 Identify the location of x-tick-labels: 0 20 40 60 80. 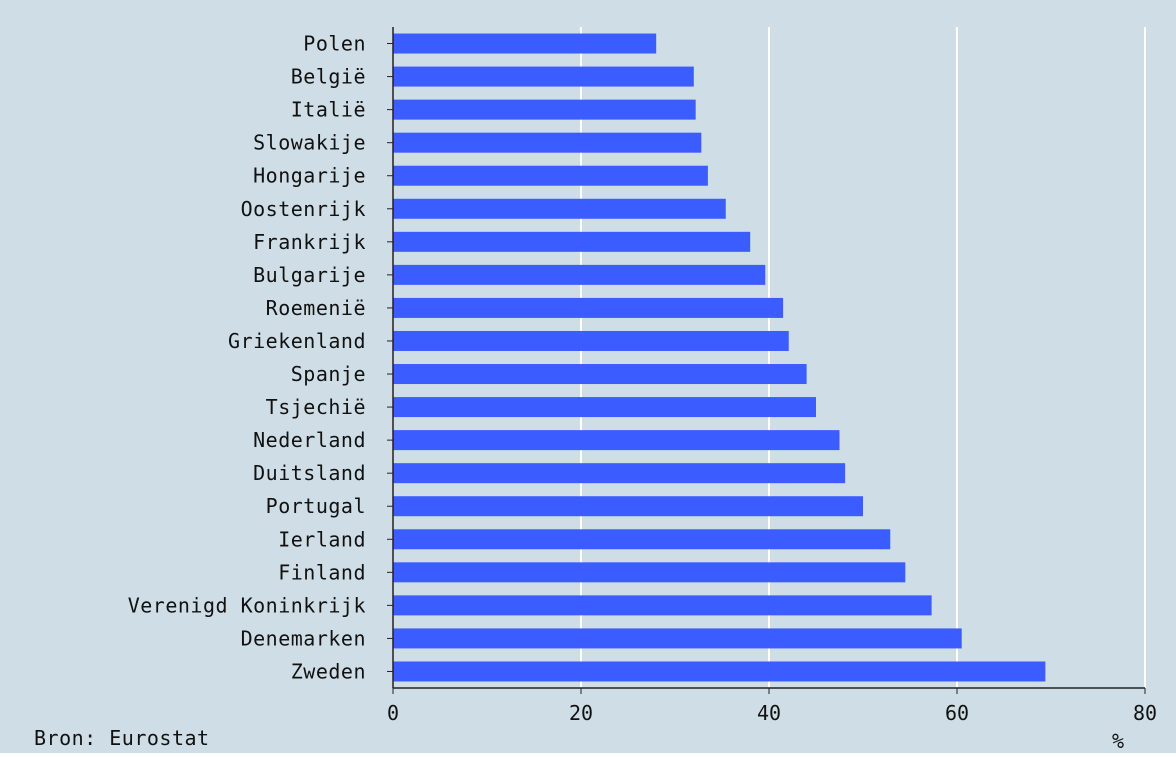
(772, 713).